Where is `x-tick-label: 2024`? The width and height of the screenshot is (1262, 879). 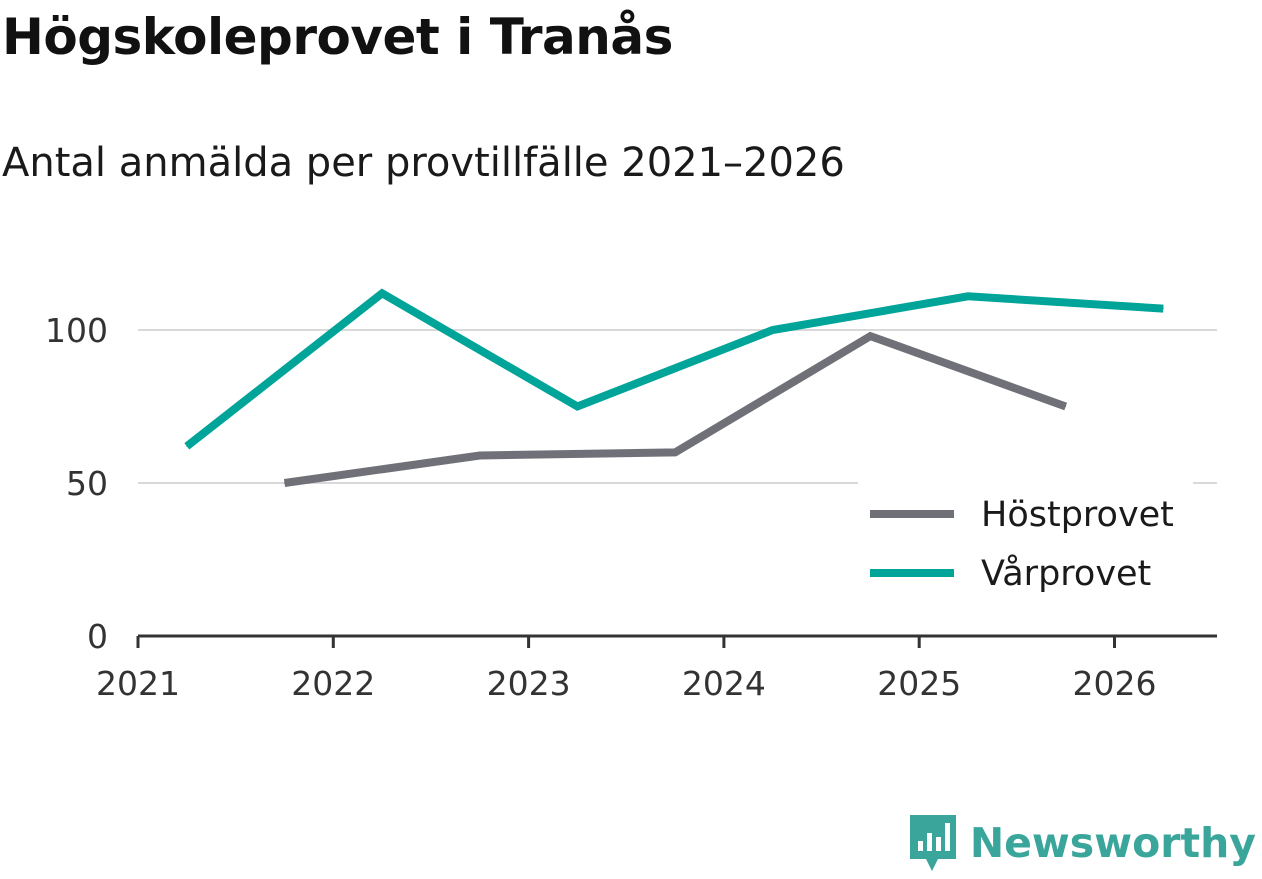 x-tick-label: 2024 is located at coordinates (724, 683).